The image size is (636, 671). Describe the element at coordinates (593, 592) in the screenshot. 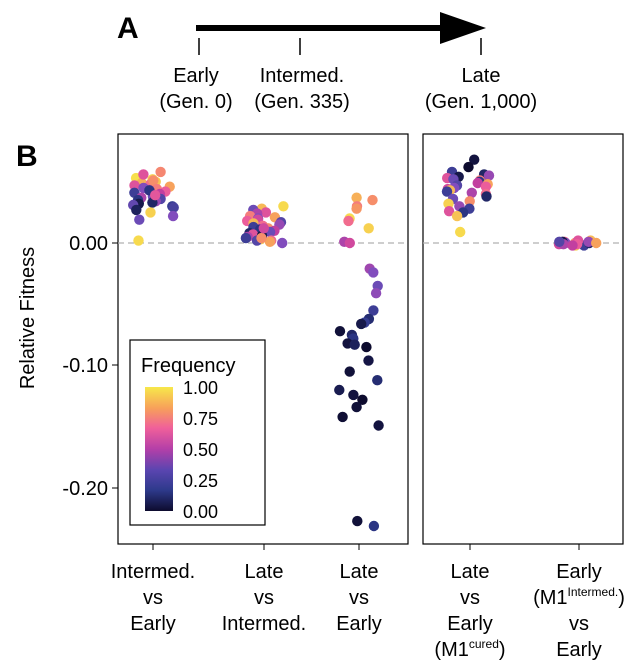

I see `category-5-m1-sup: Intermed.` at that location.